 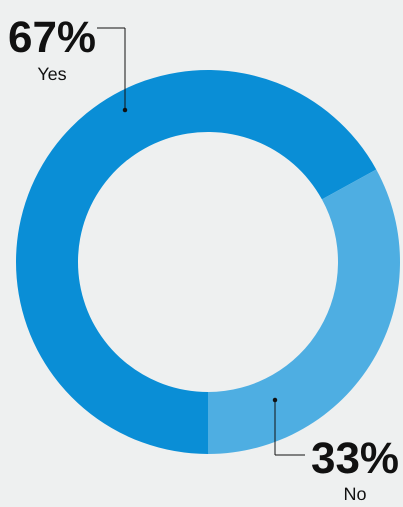 I want to click on slice-label: No, so click(x=355, y=494).